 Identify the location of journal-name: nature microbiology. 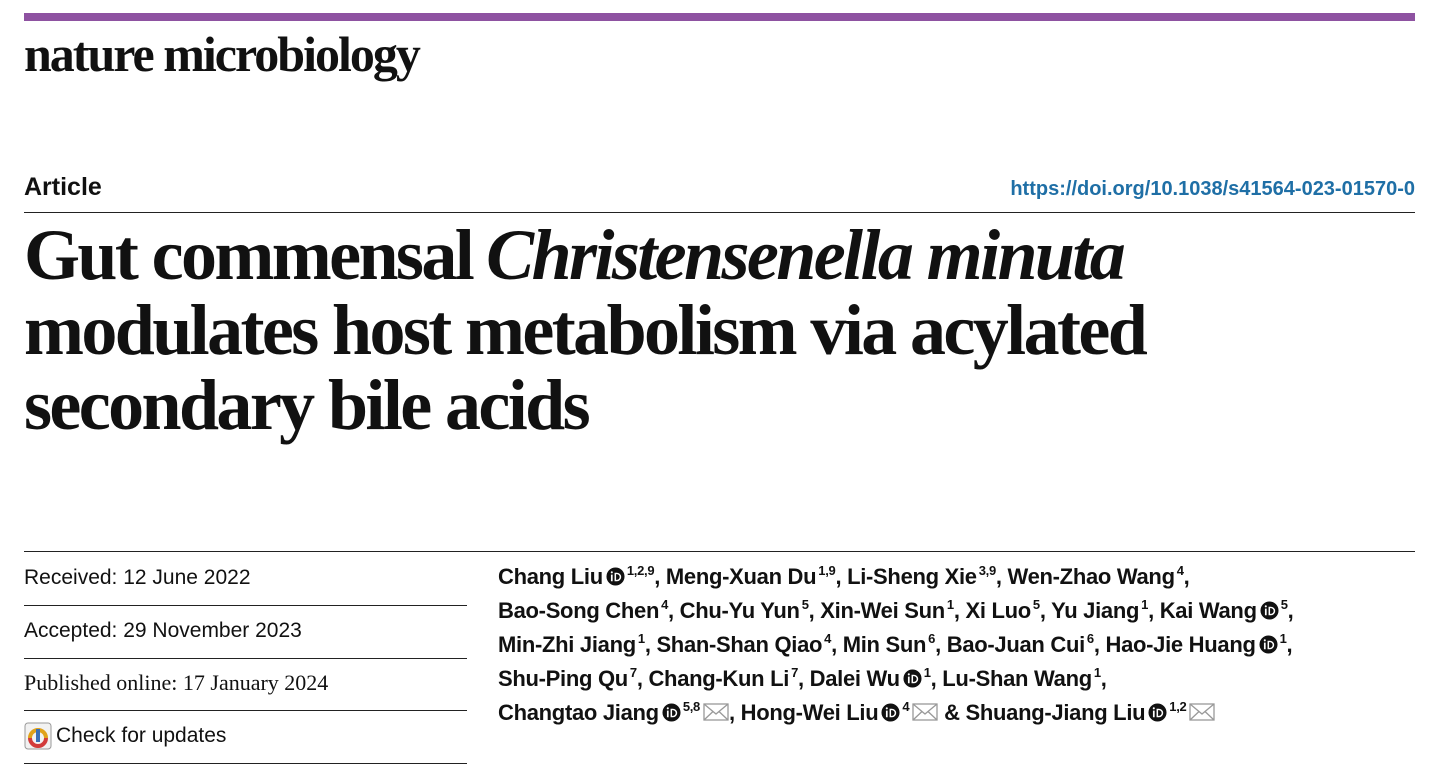
(222, 54).